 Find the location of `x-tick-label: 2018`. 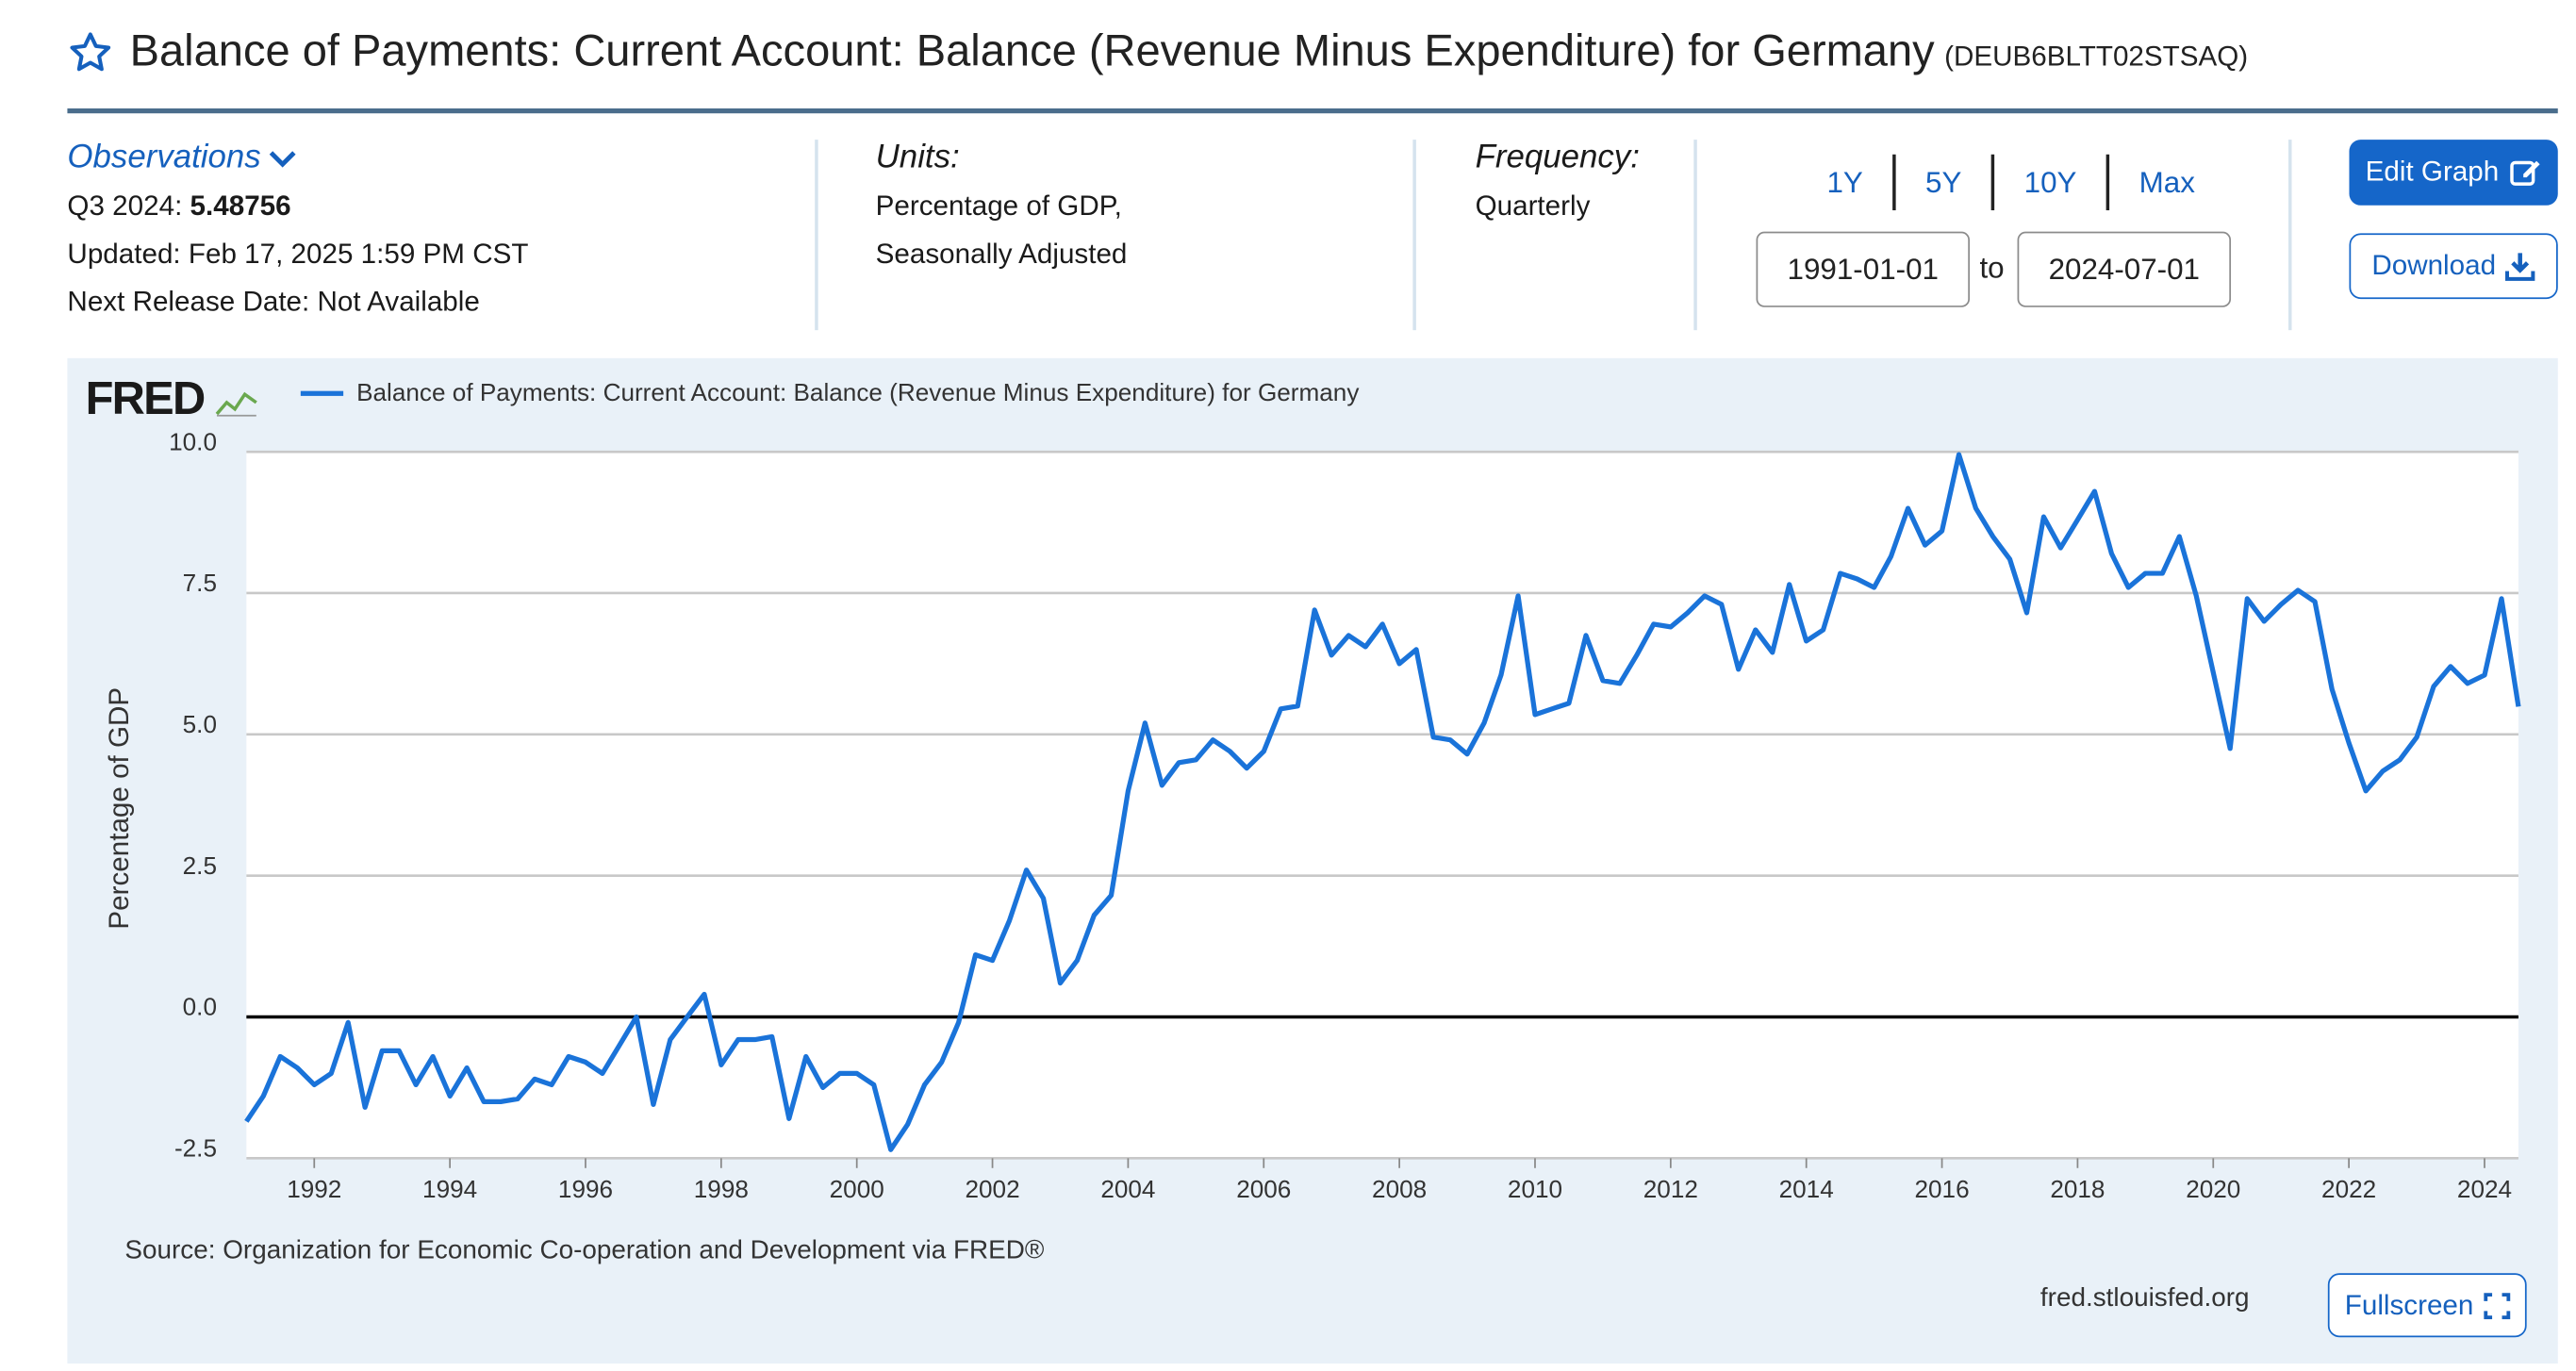

x-tick-label: 2018 is located at coordinates (2077, 1189).